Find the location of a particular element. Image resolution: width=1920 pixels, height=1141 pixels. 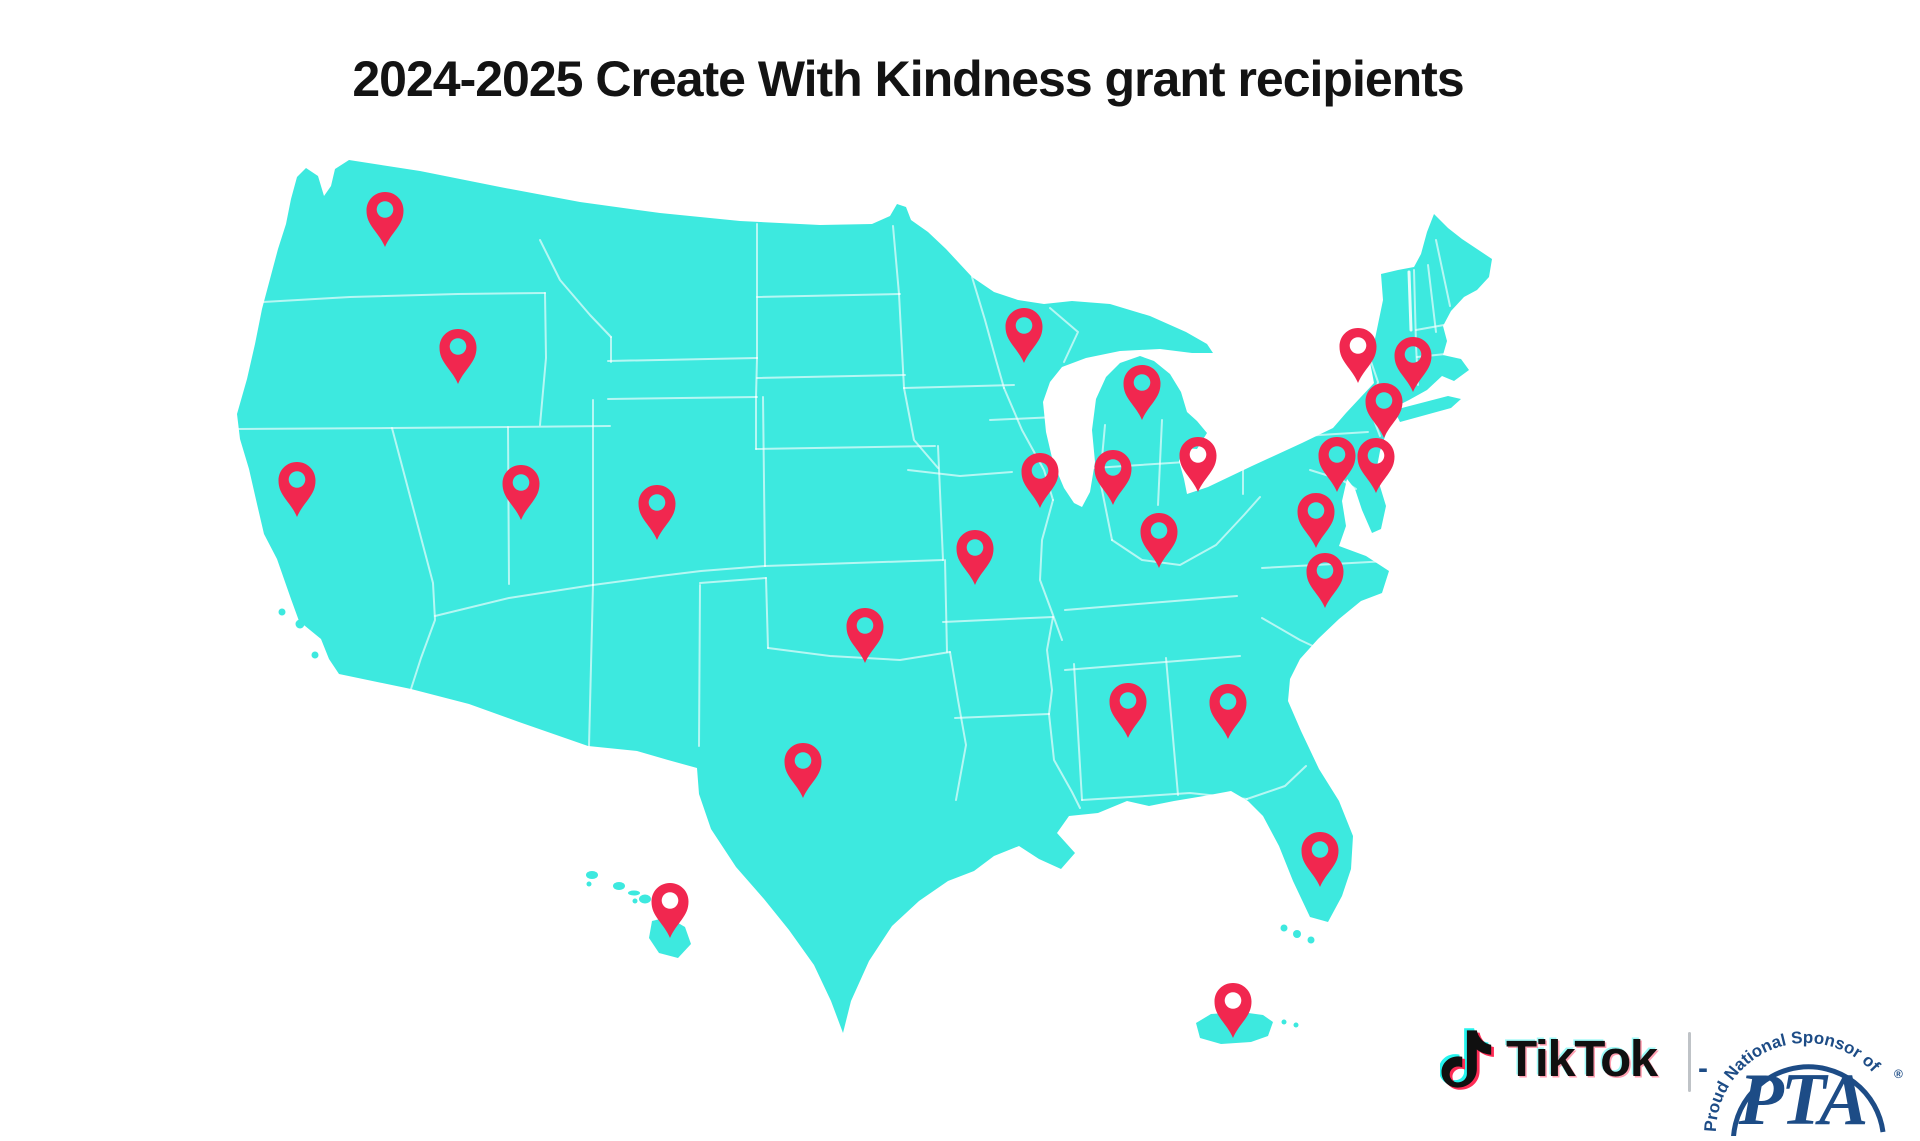

location-pin-indiana: Indiana is located at coordinates (1113, 477).